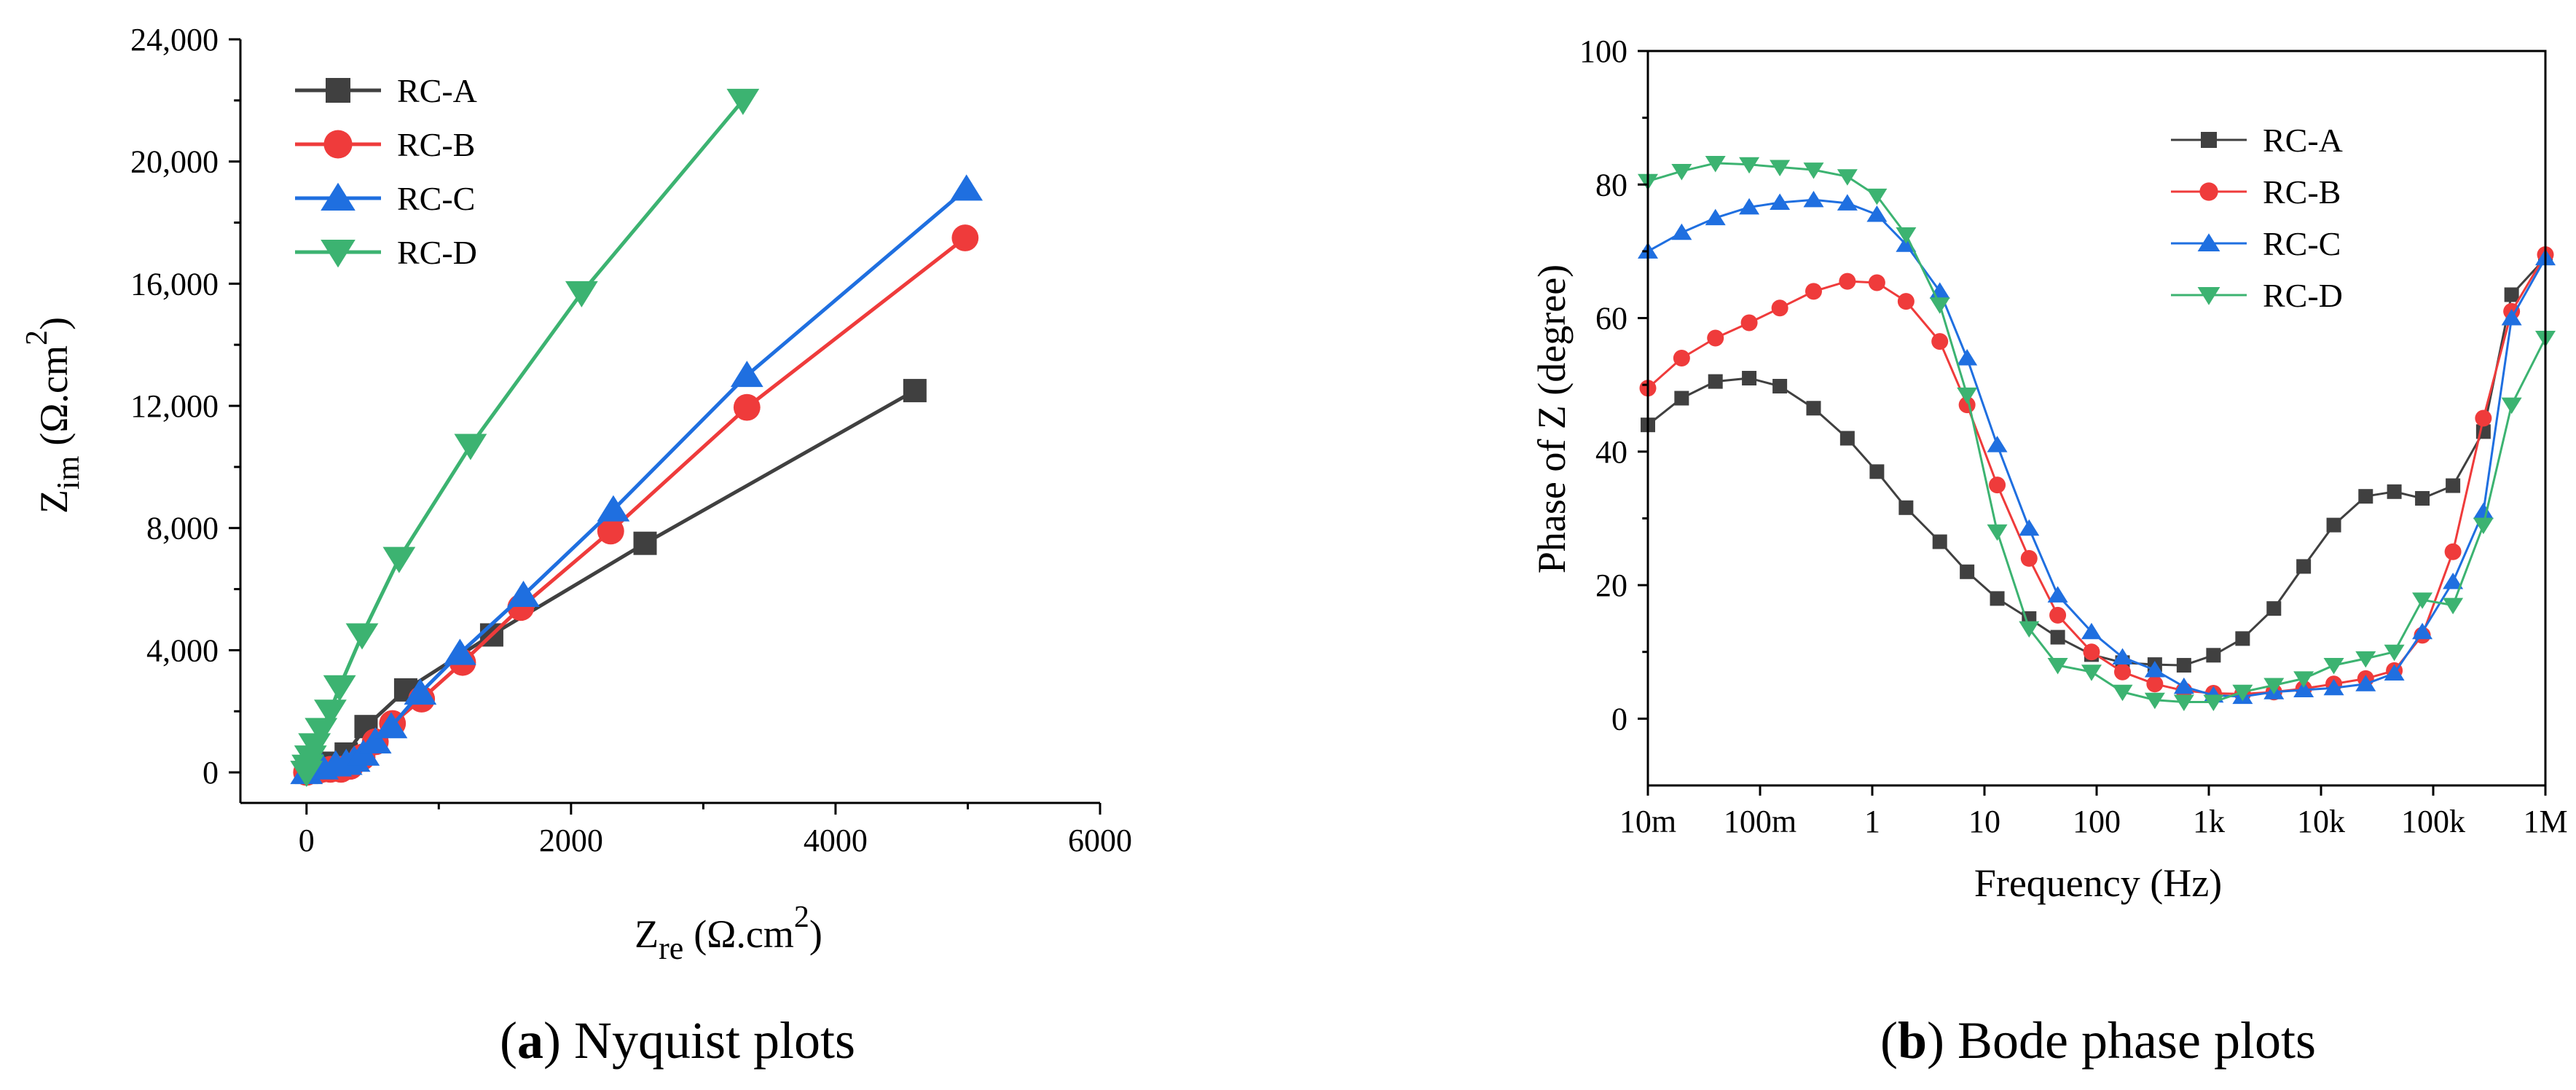 The height and width of the screenshot is (1090, 2576). Describe the element at coordinates (386, 172) in the screenshot. I see `nyquist-legend: RC-A RC-B RC-C RC-D` at that location.